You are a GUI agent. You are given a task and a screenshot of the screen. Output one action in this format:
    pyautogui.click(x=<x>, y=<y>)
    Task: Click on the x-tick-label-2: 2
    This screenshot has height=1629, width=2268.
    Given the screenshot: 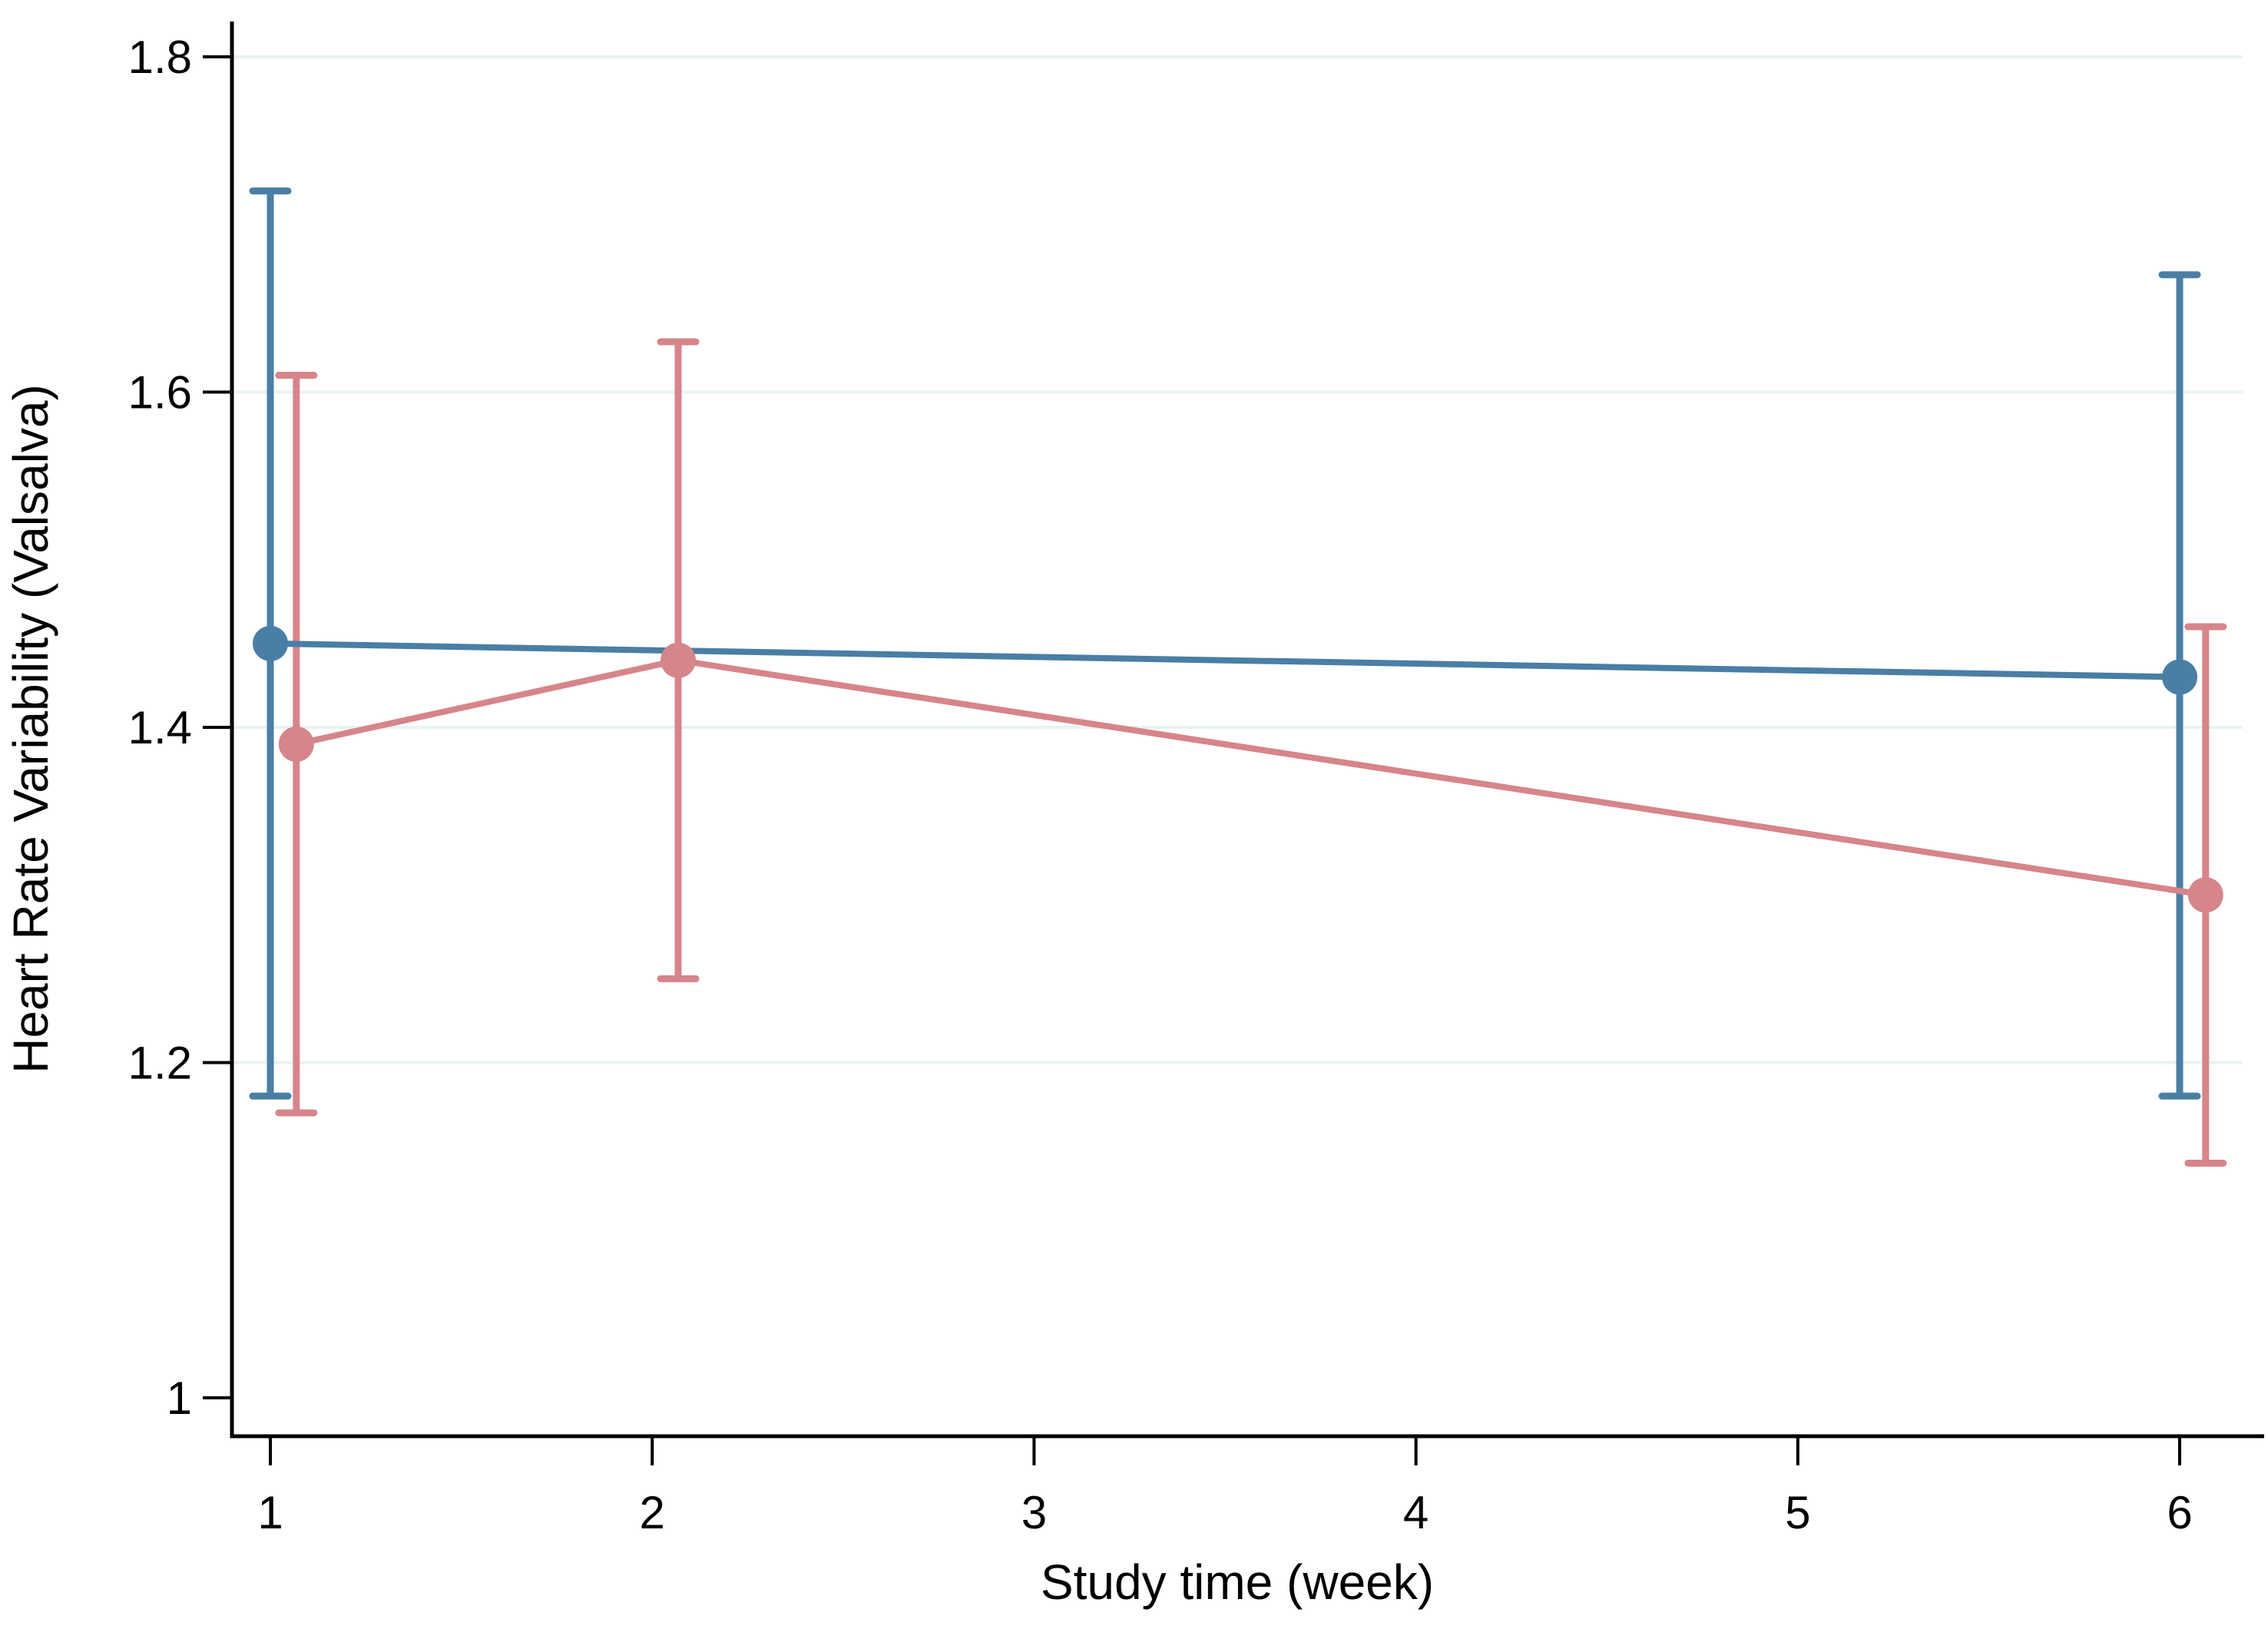 What is the action you would take?
    pyautogui.click(x=652, y=1512)
    